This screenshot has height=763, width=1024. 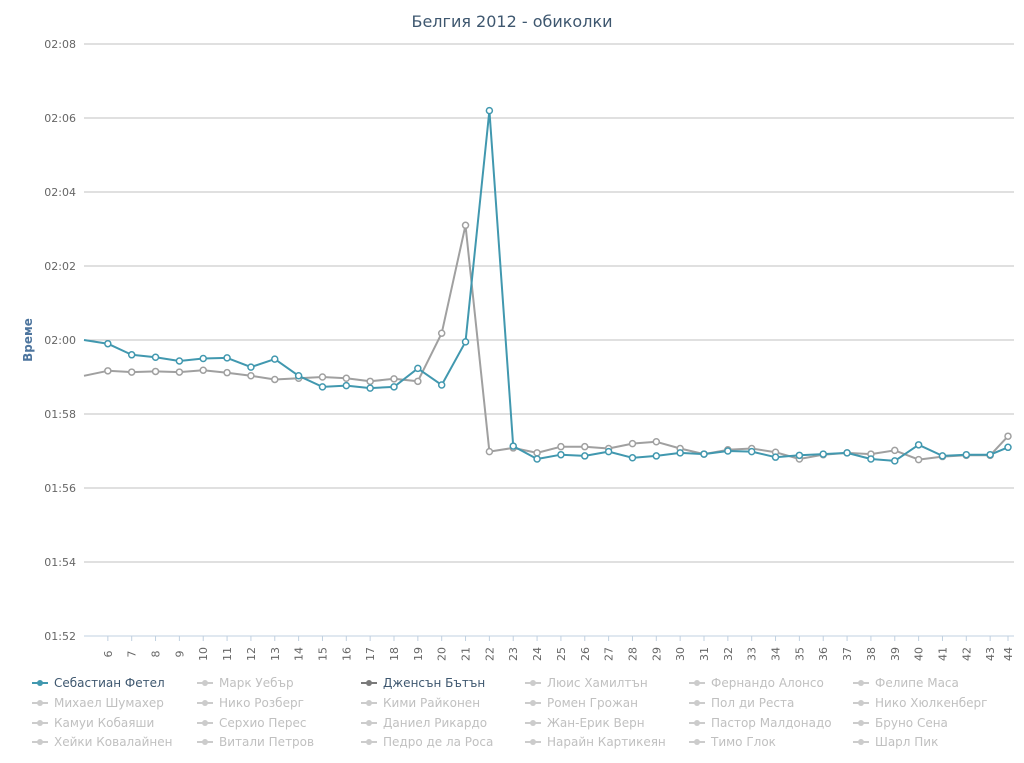 What do you see at coordinates (60, 636) in the screenshot?
I see `y-tick-label: 01:52` at bounding box center [60, 636].